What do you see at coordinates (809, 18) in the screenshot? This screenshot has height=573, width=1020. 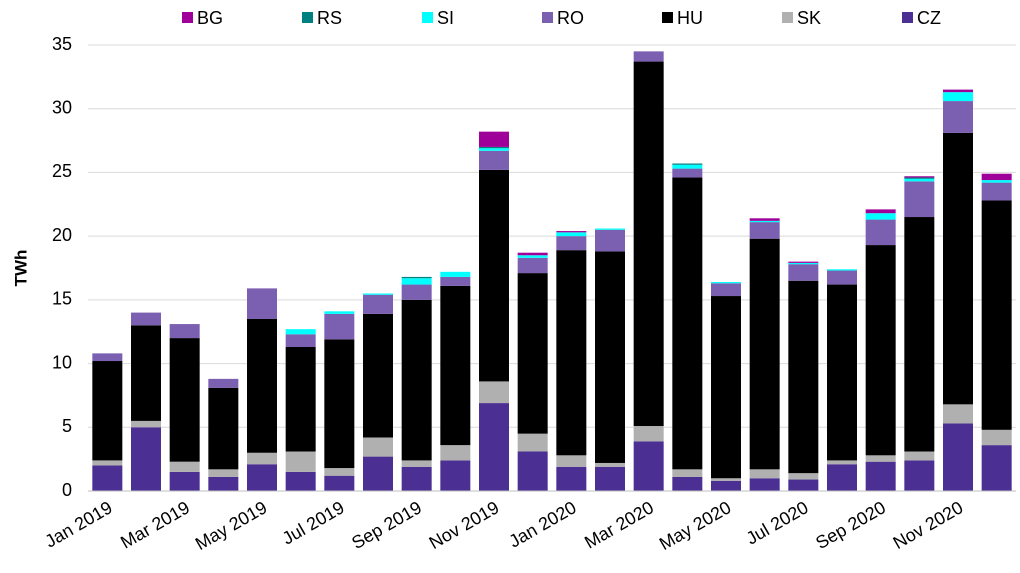 I see `legend-label: SK` at bounding box center [809, 18].